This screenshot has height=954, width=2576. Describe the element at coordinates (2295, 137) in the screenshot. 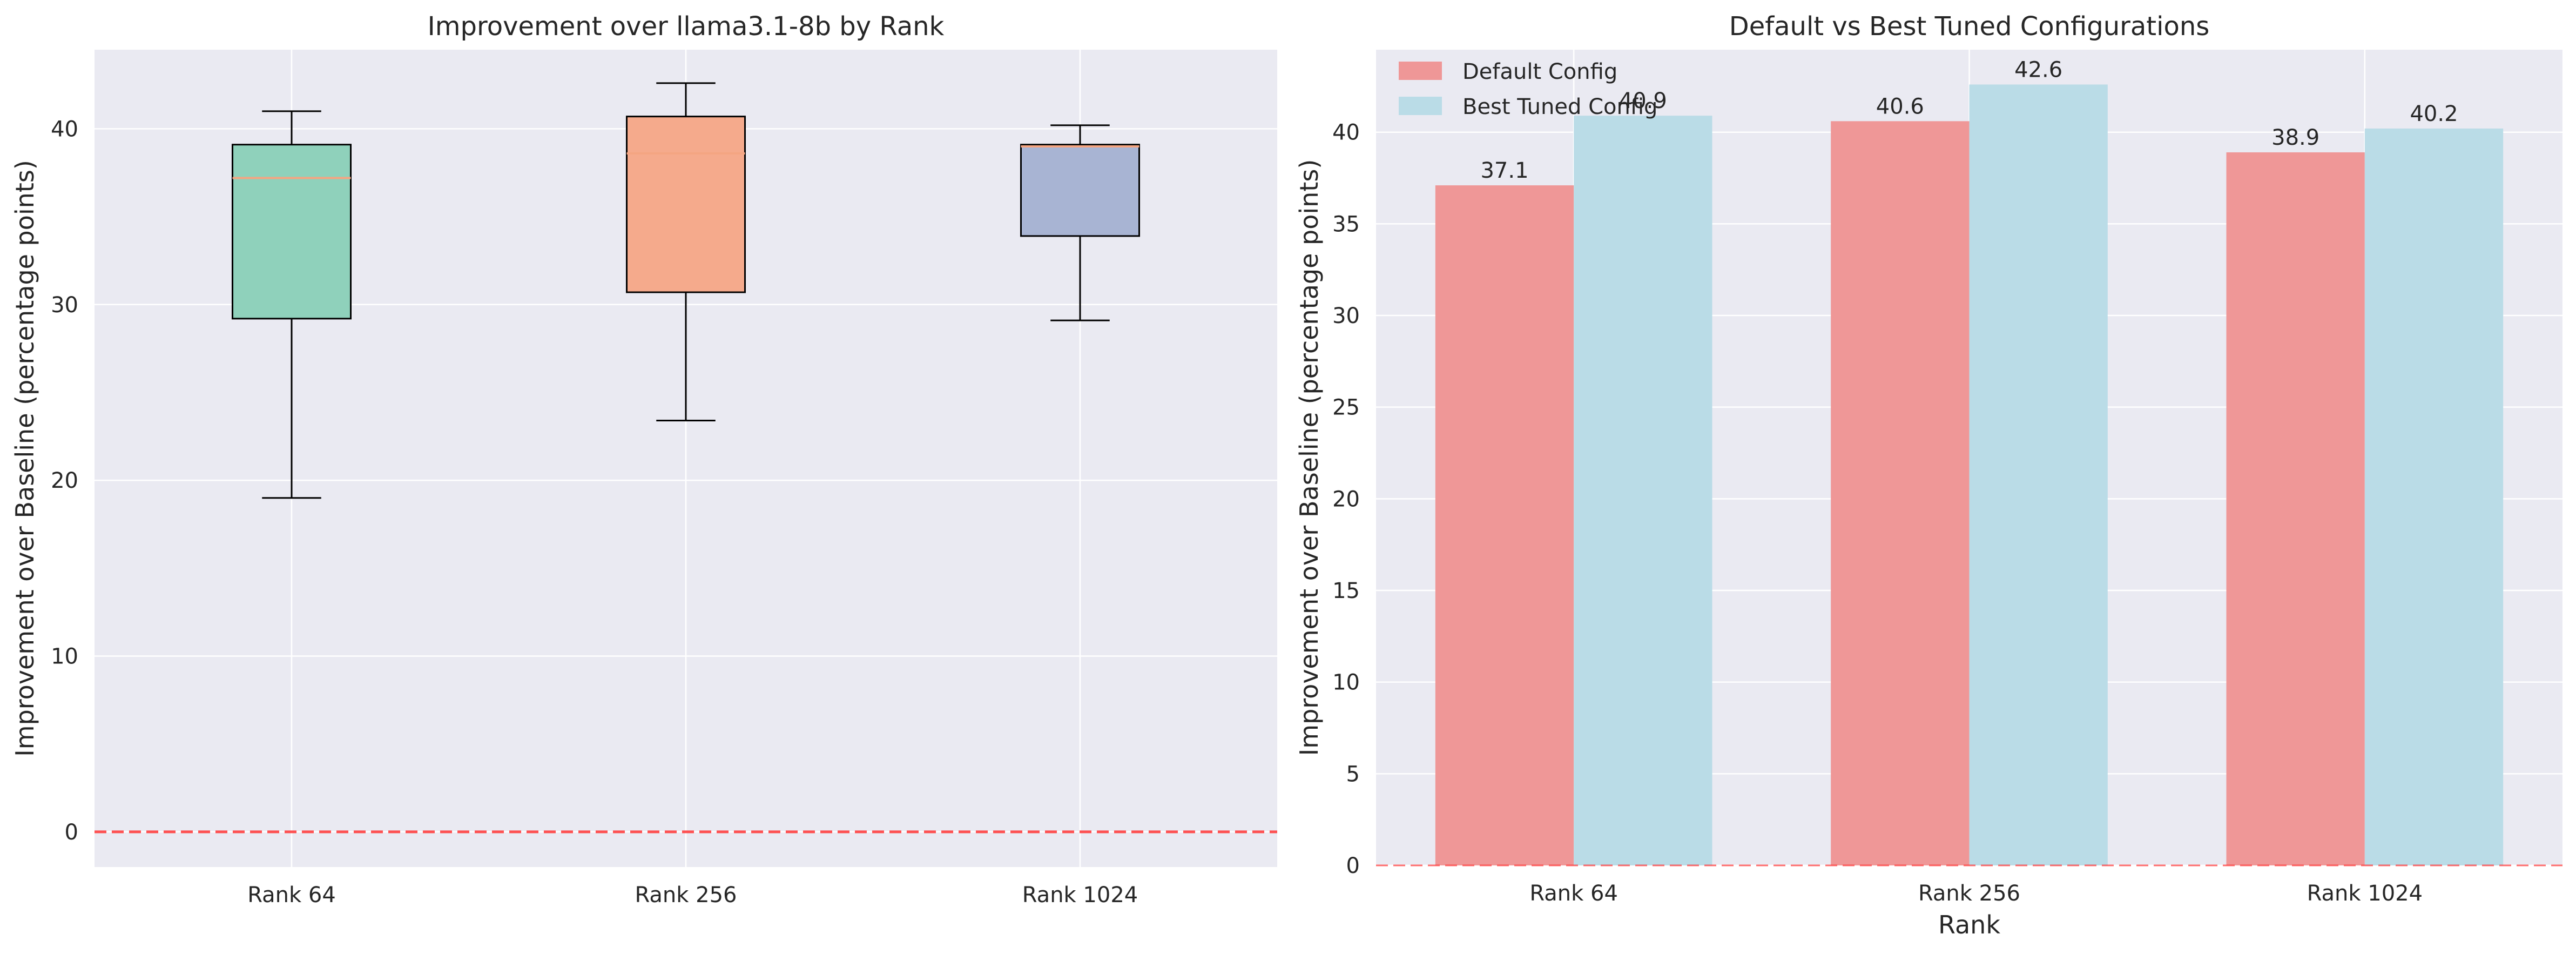

I see `bar-value-label: 38.9` at that location.